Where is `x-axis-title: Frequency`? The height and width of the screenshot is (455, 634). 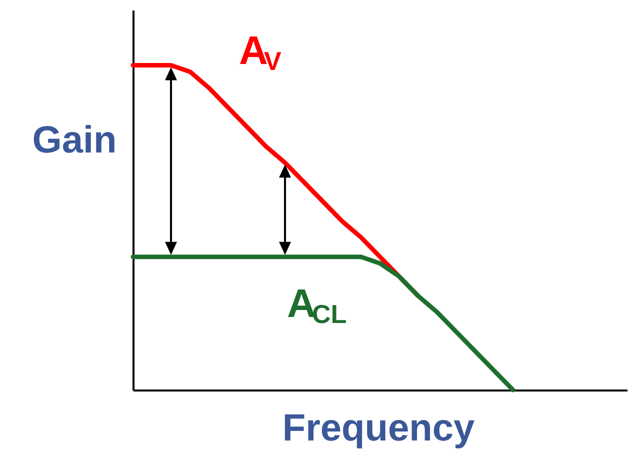
x-axis-title: Frequency is located at coordinates (378, 429).